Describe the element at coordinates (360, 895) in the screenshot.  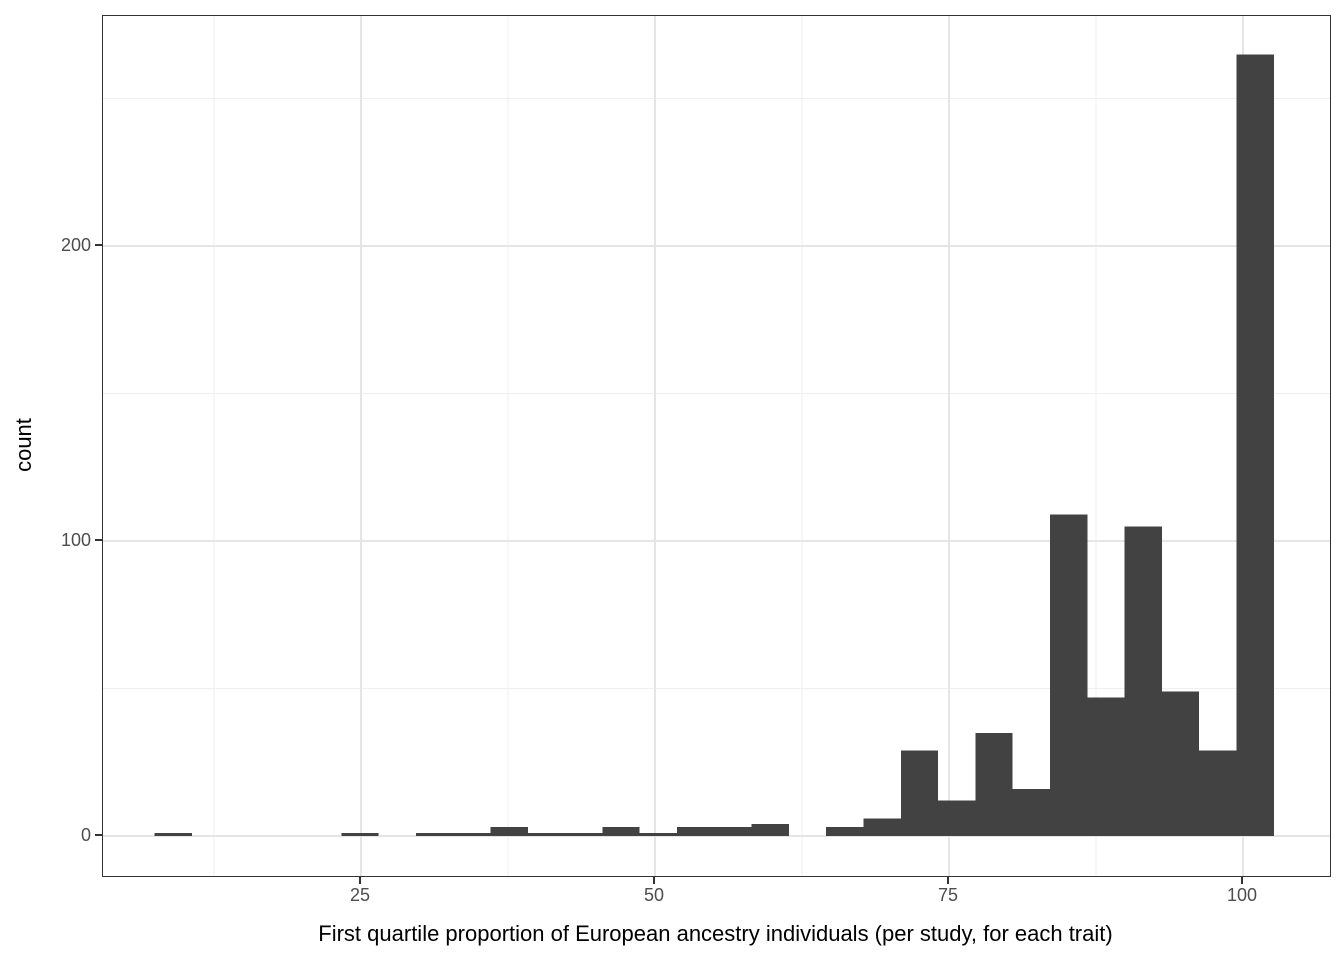
I see `x-tick-label: 25` at that location.